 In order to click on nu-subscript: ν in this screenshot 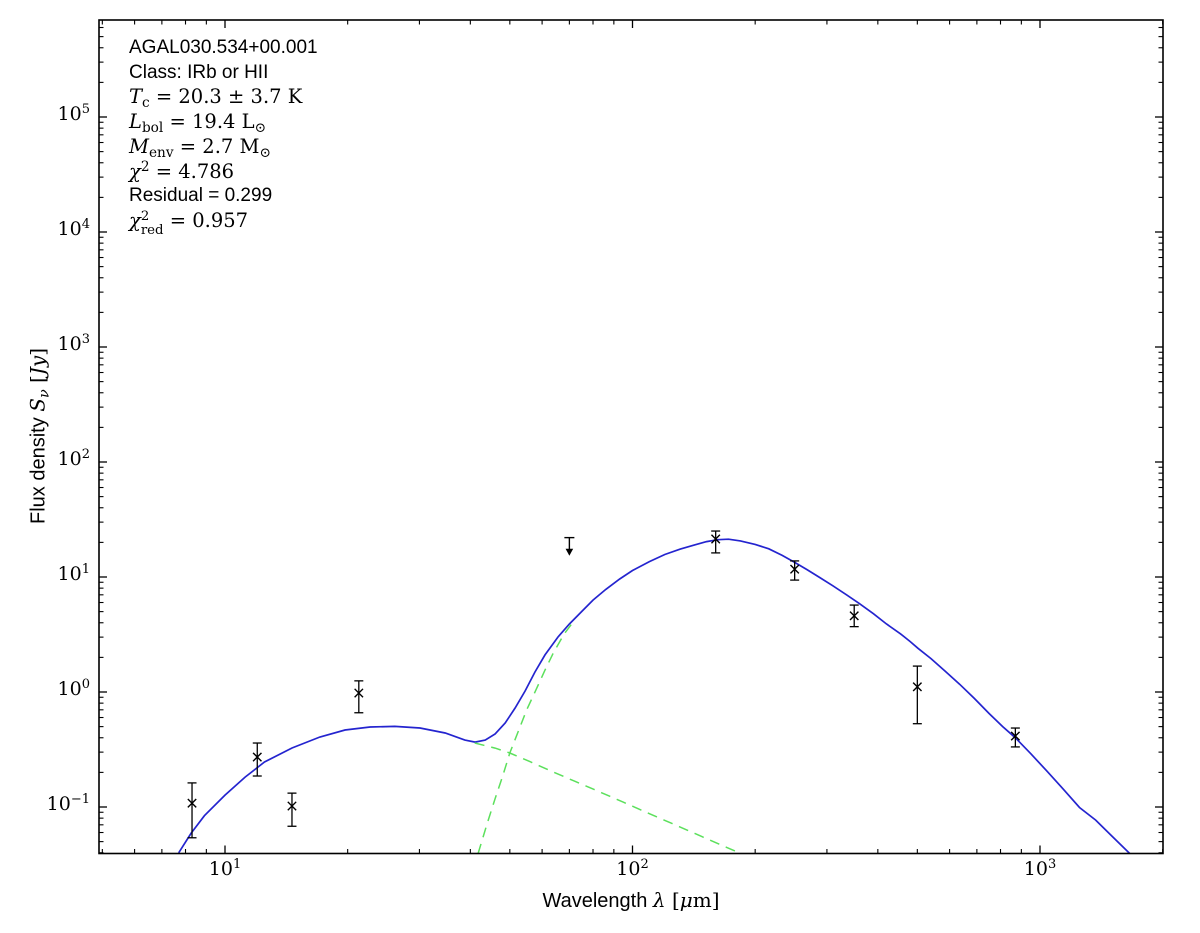, I will do `click(44, 394)`.